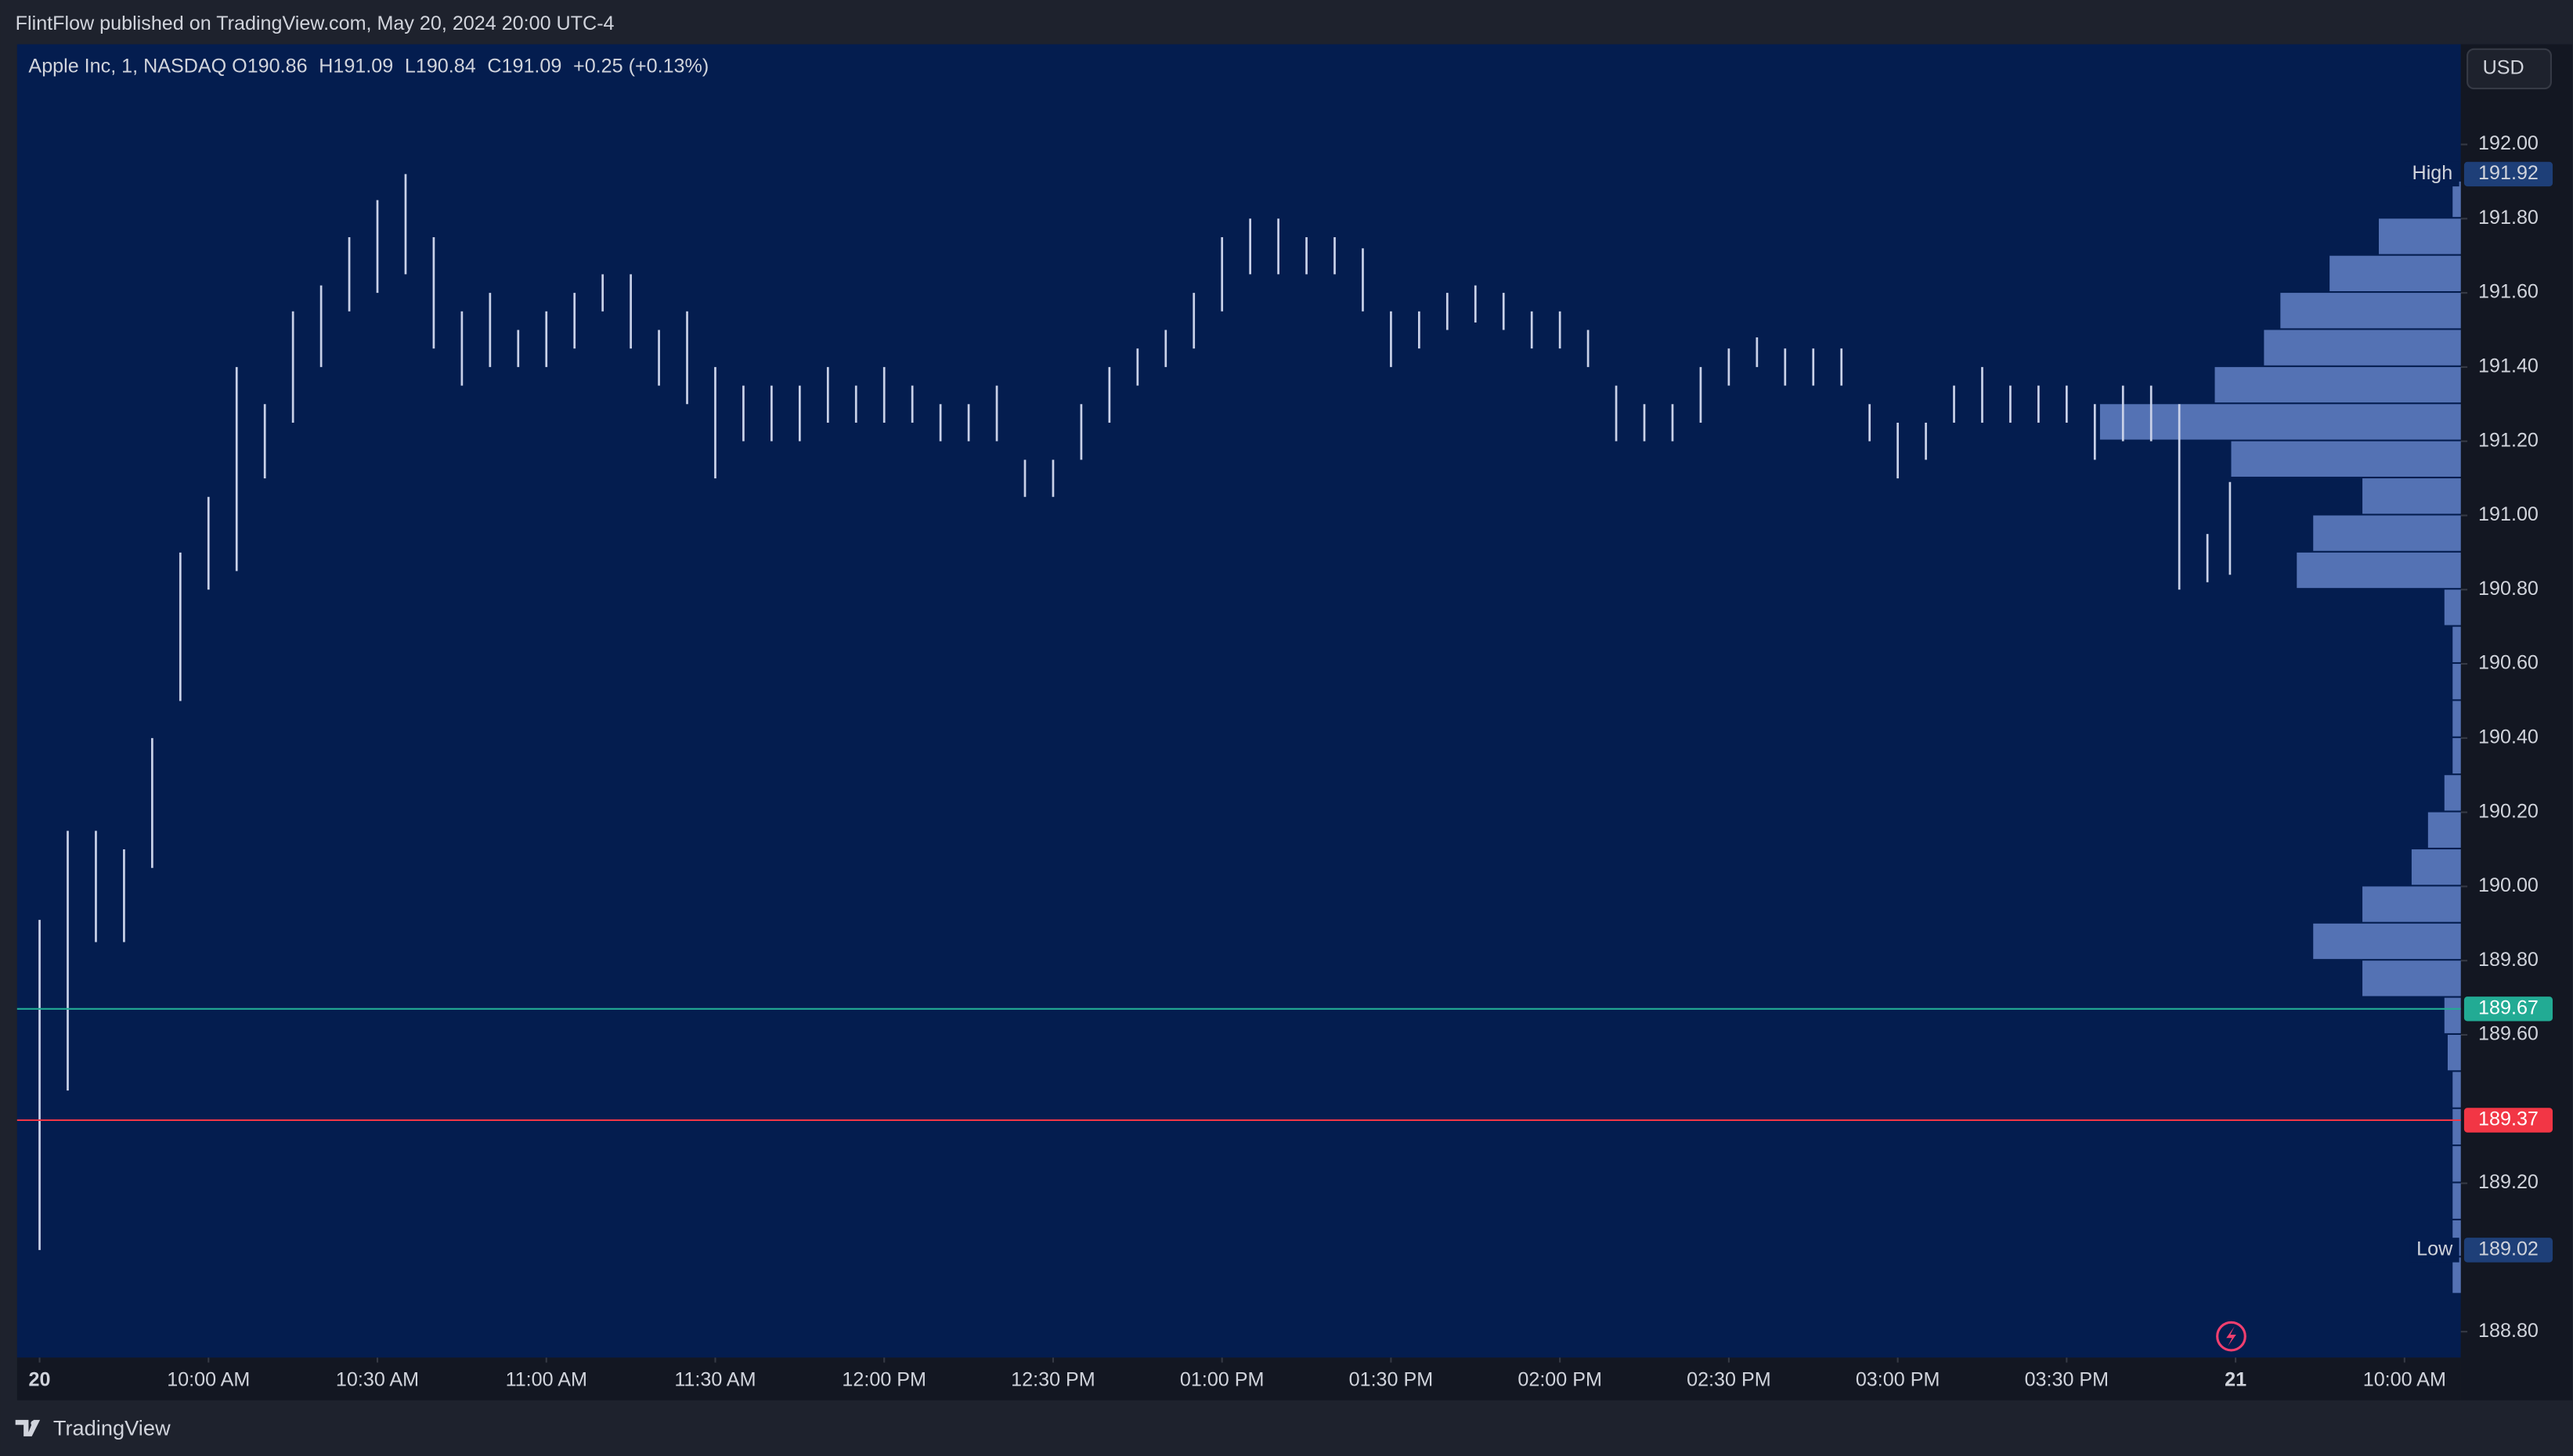 Image resolution: width=2573 pixels, height=1456 pixels. Describe the element at coordinates (2231, 1336) in the screenshot. I see `lightning-icon` at that location.